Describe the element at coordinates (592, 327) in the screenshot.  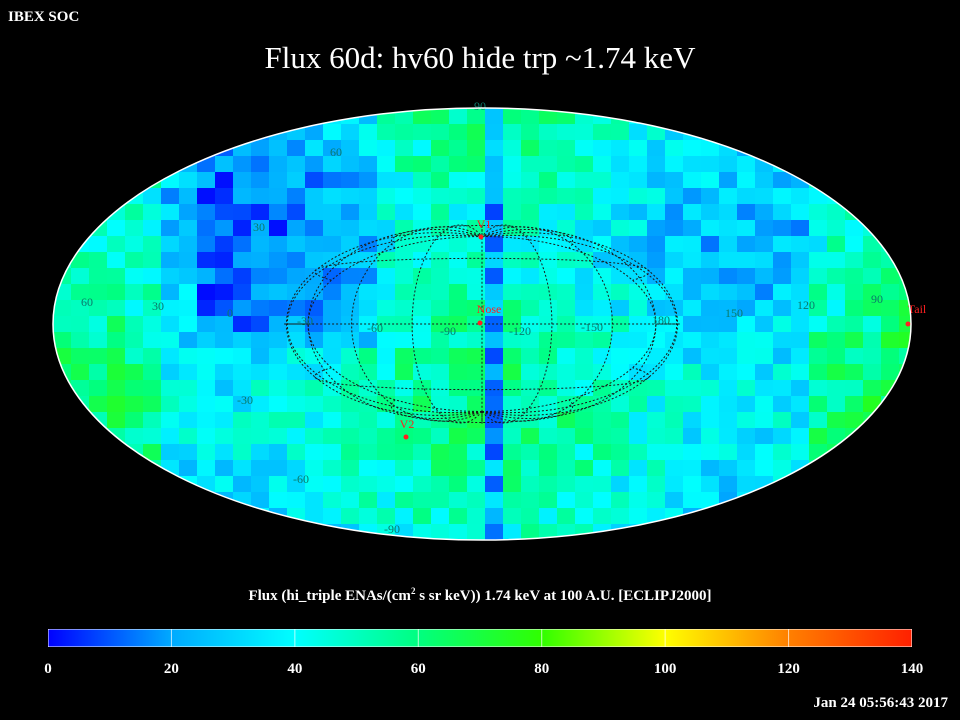
I see `longitude-label: -150` at that location.